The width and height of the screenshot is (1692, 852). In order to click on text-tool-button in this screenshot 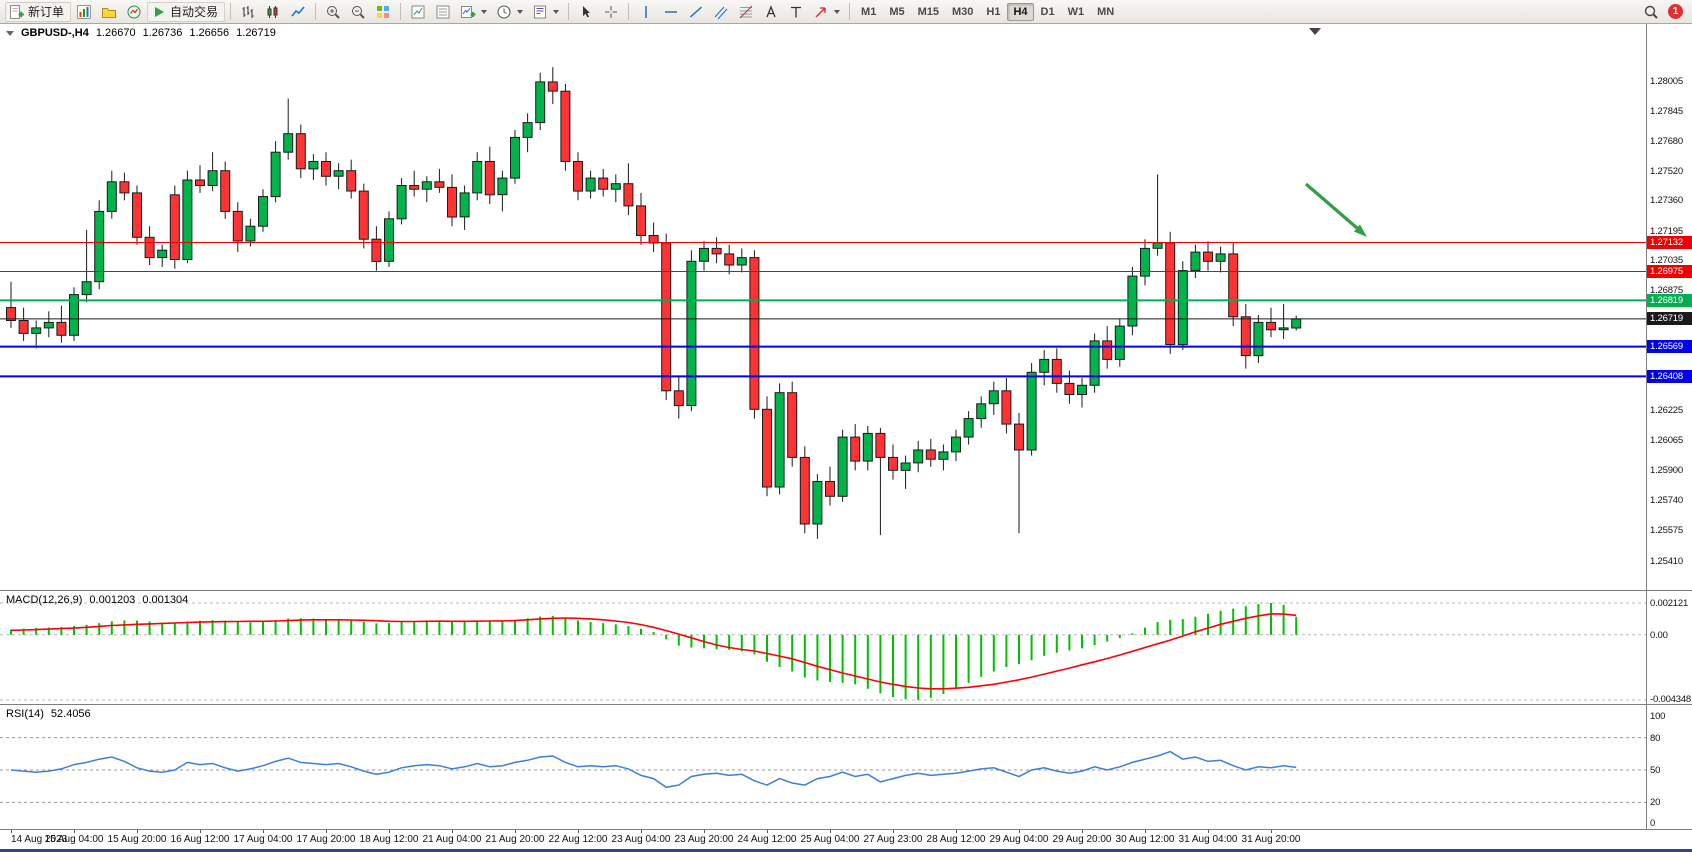, I will do `click(771, 12)`.